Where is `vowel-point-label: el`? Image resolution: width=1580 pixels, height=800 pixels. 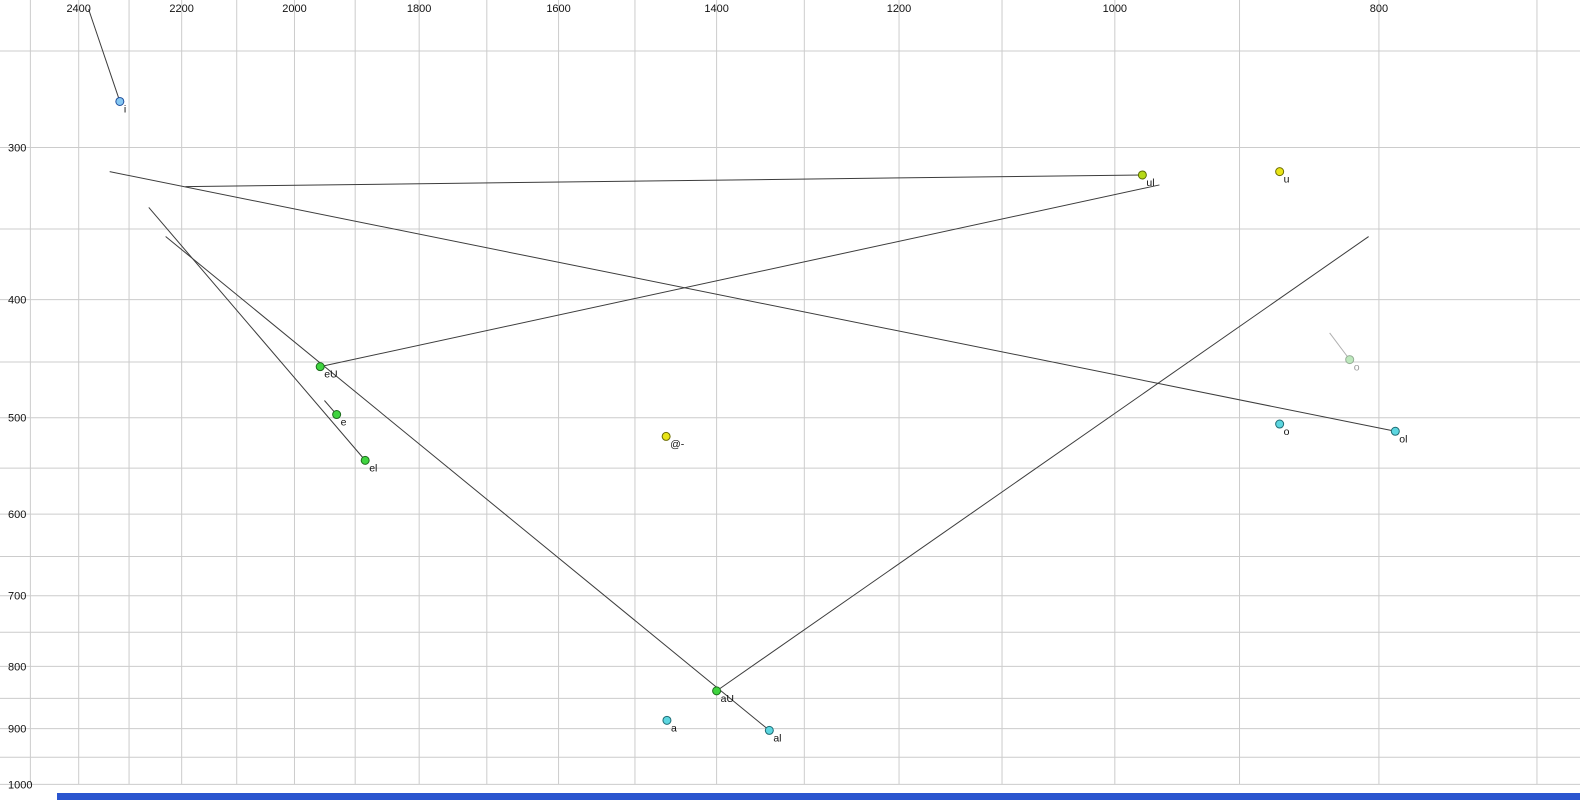 vowel-point-label: el is located at coordinates (373, 468).